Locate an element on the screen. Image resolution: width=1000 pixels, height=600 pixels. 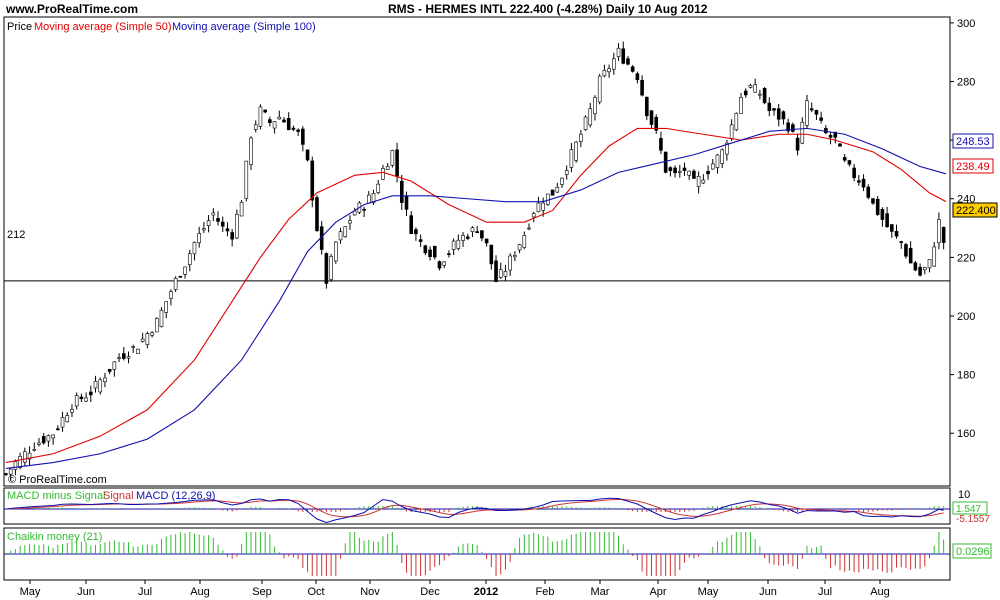
y-tick-label: 280 is located at coordinates (966, 82).